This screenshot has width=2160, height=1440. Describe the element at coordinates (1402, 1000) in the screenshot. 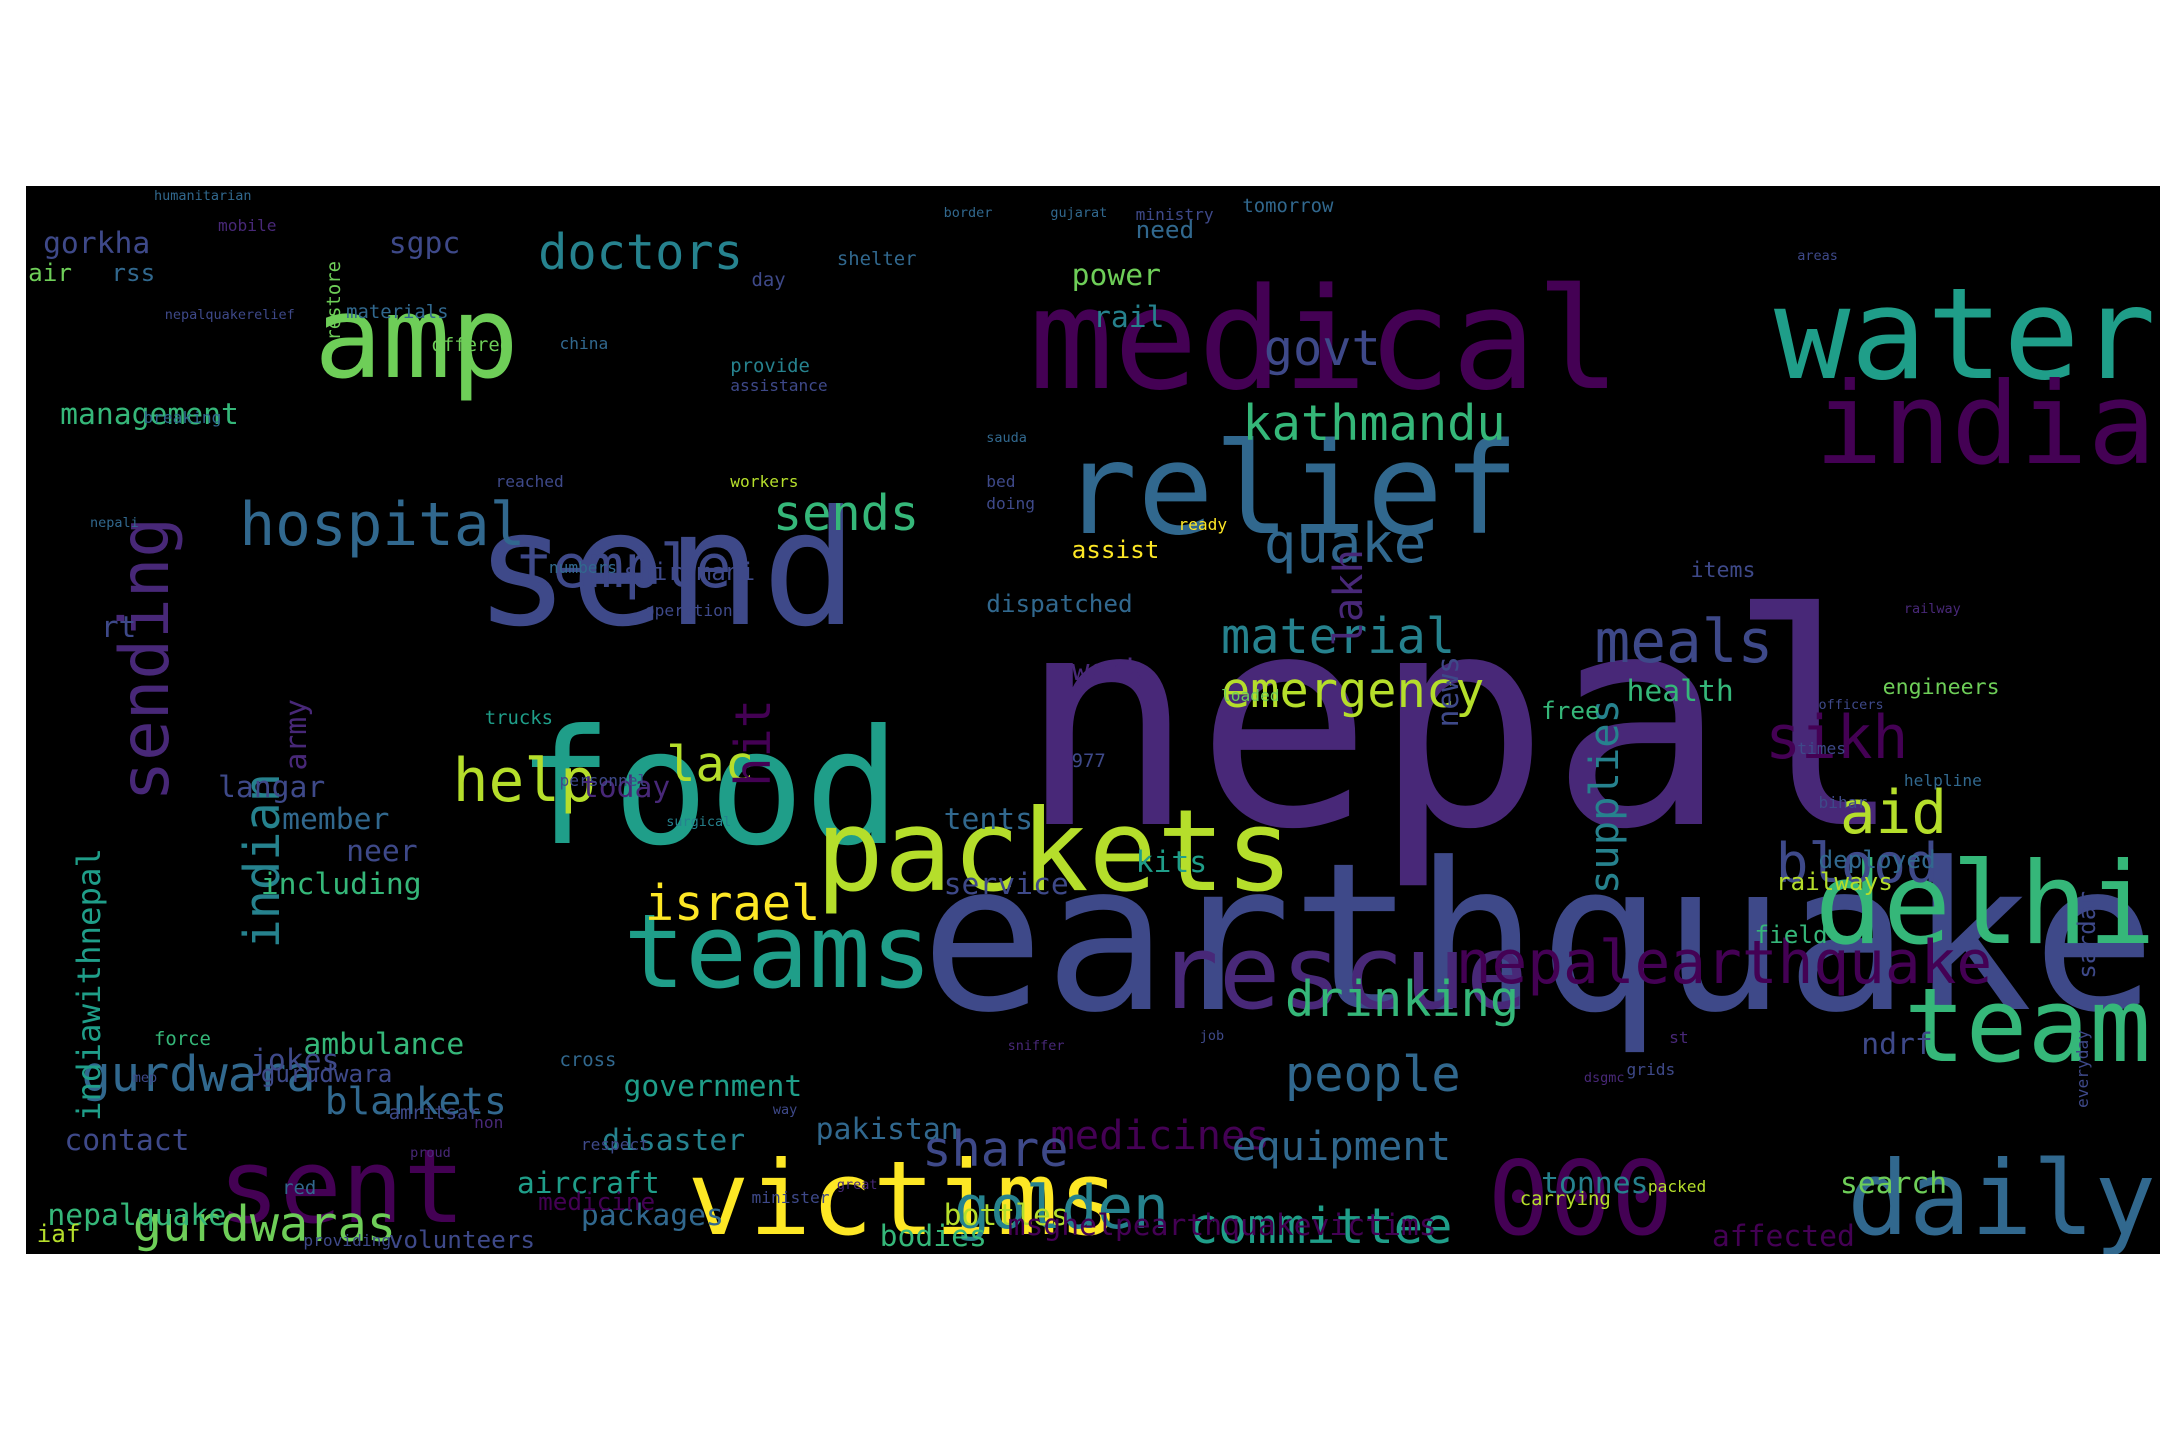

I see `word-drinking: drinking` at that location.